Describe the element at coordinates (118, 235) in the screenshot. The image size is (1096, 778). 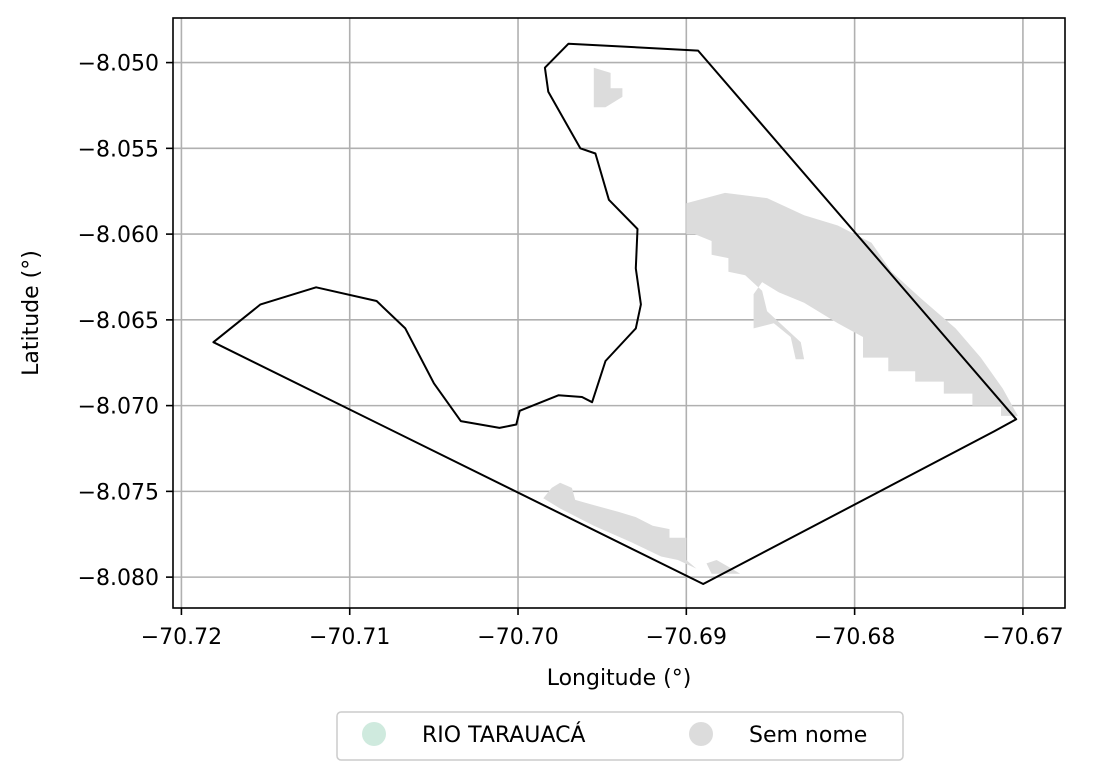
I see `y-tick-label: −8.060` at that location.